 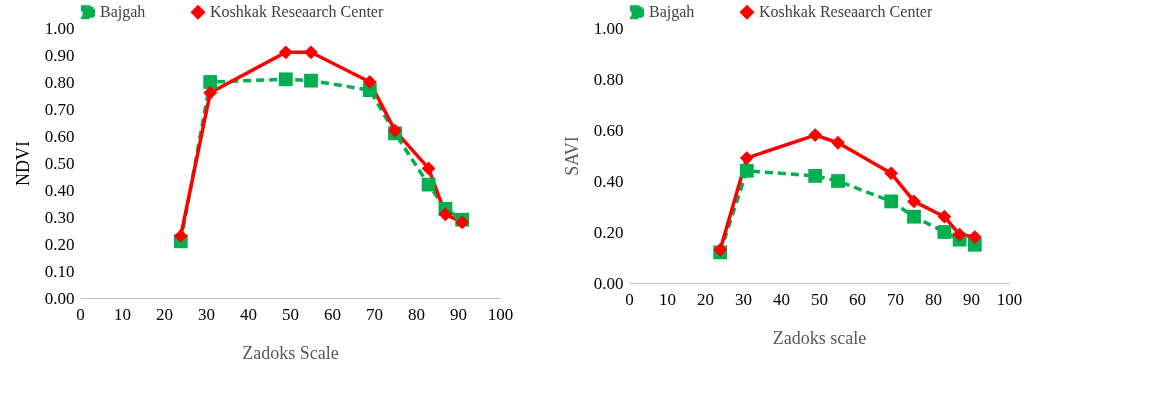 I want to click on x-axis-title: Zadoks scale, so click(x=819, y=337).